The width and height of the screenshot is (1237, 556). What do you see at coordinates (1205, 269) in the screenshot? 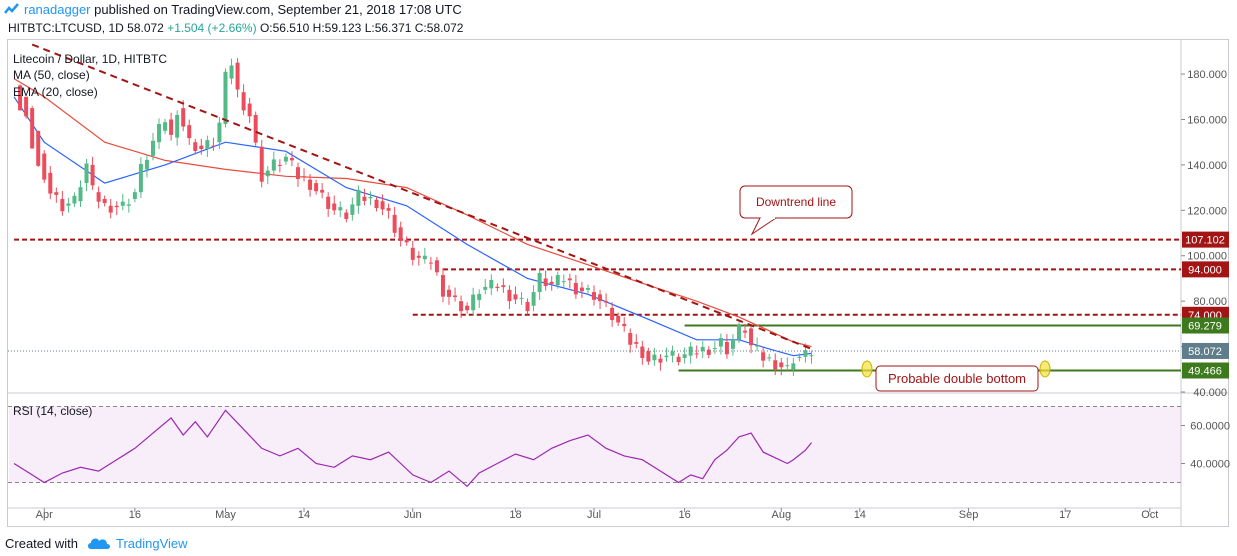
I see `level-tag-94.000` at bounding box center [1205, 269].